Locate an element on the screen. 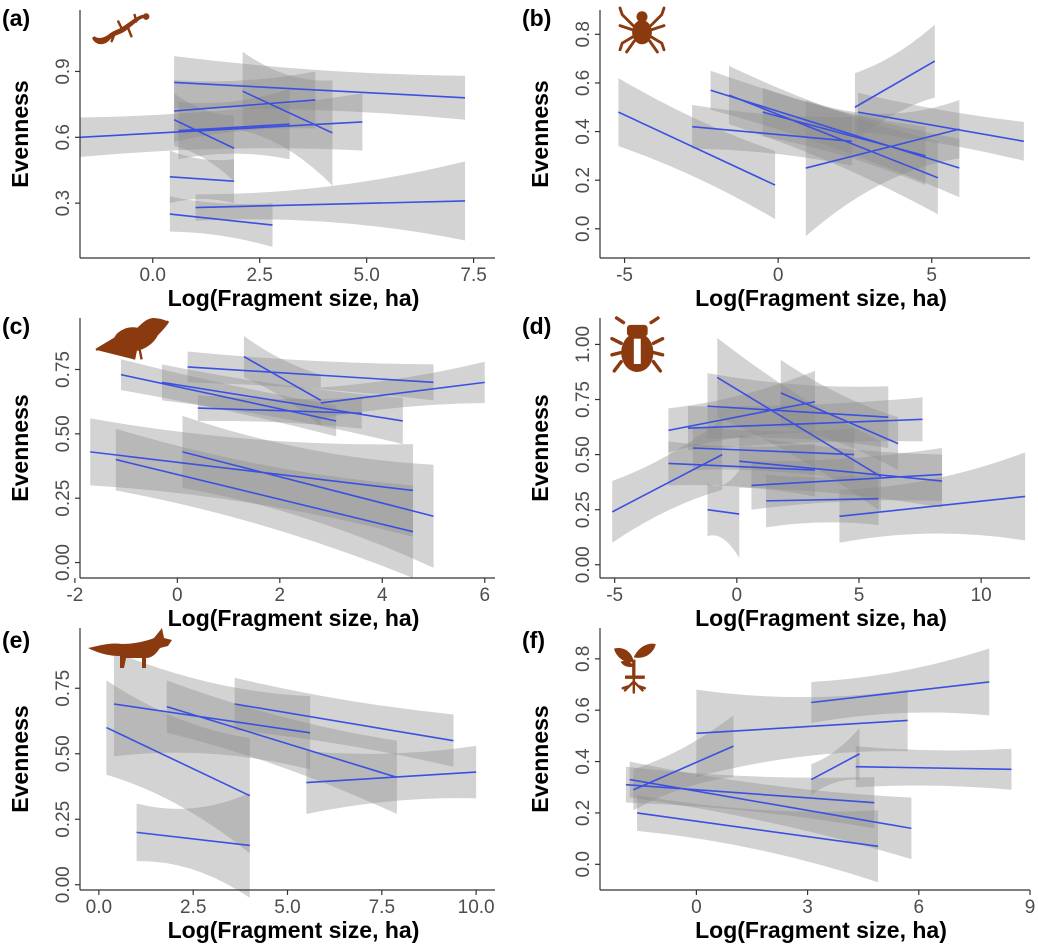 The image size is (1038, 946). x-tick-label: 5.0 is located at coordinates (287, 907).